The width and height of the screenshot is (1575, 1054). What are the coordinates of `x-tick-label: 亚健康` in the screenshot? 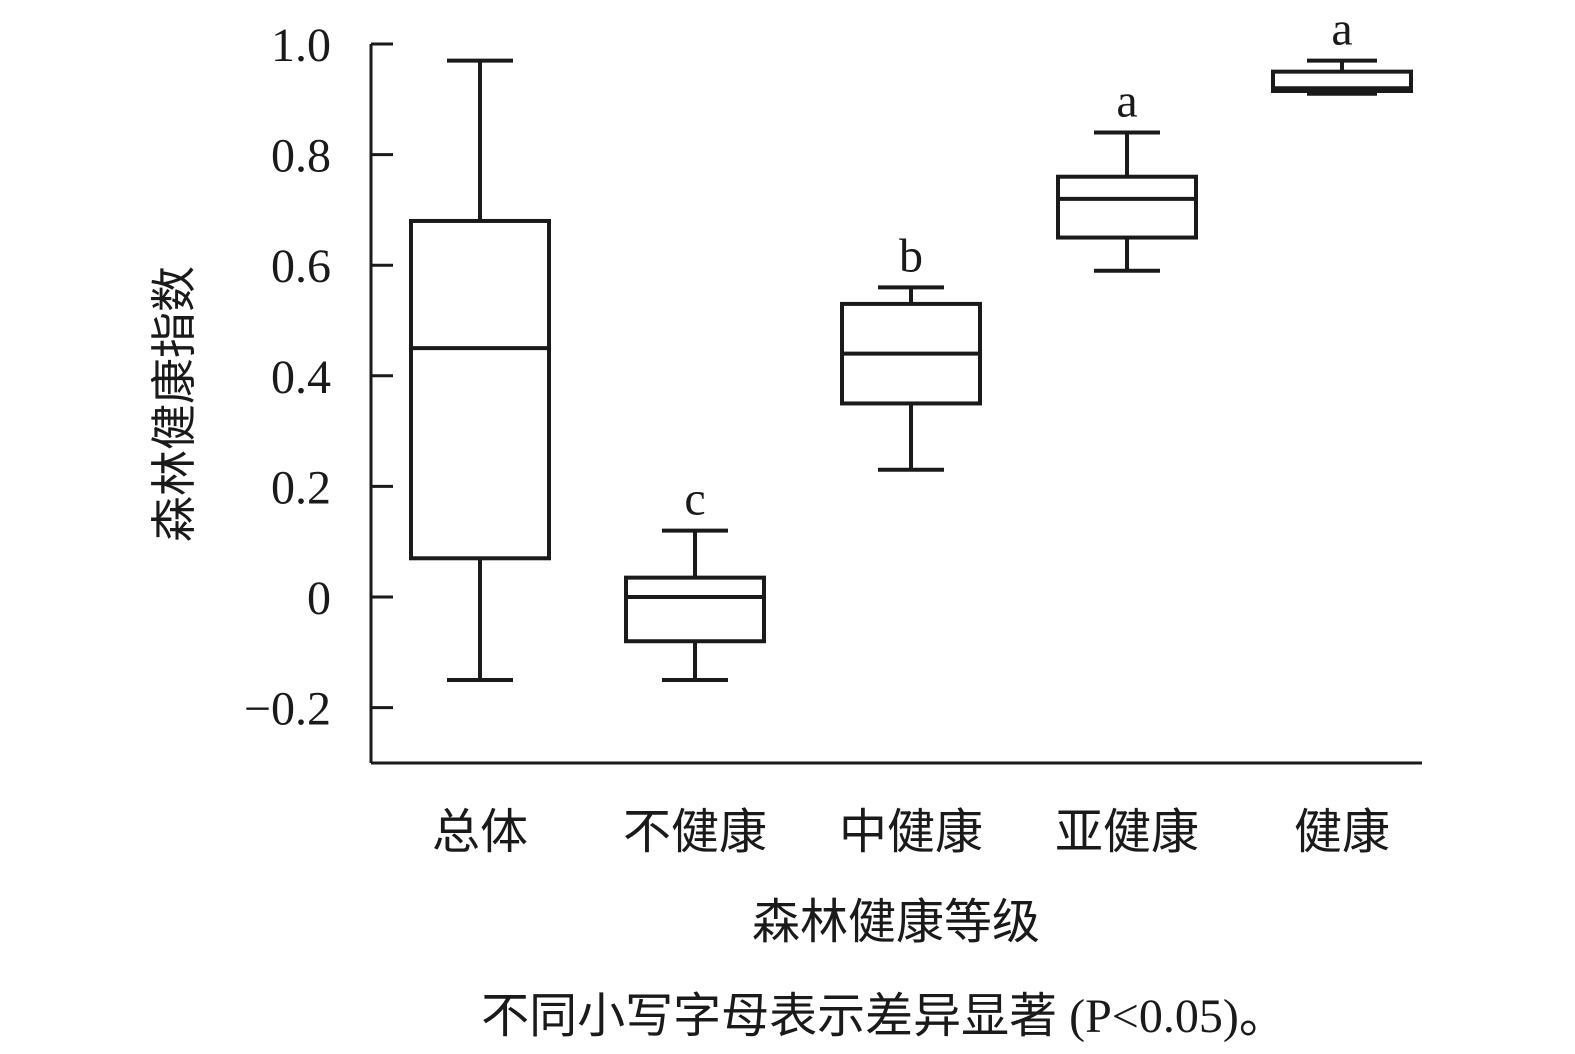 It's located at (1127, 832).